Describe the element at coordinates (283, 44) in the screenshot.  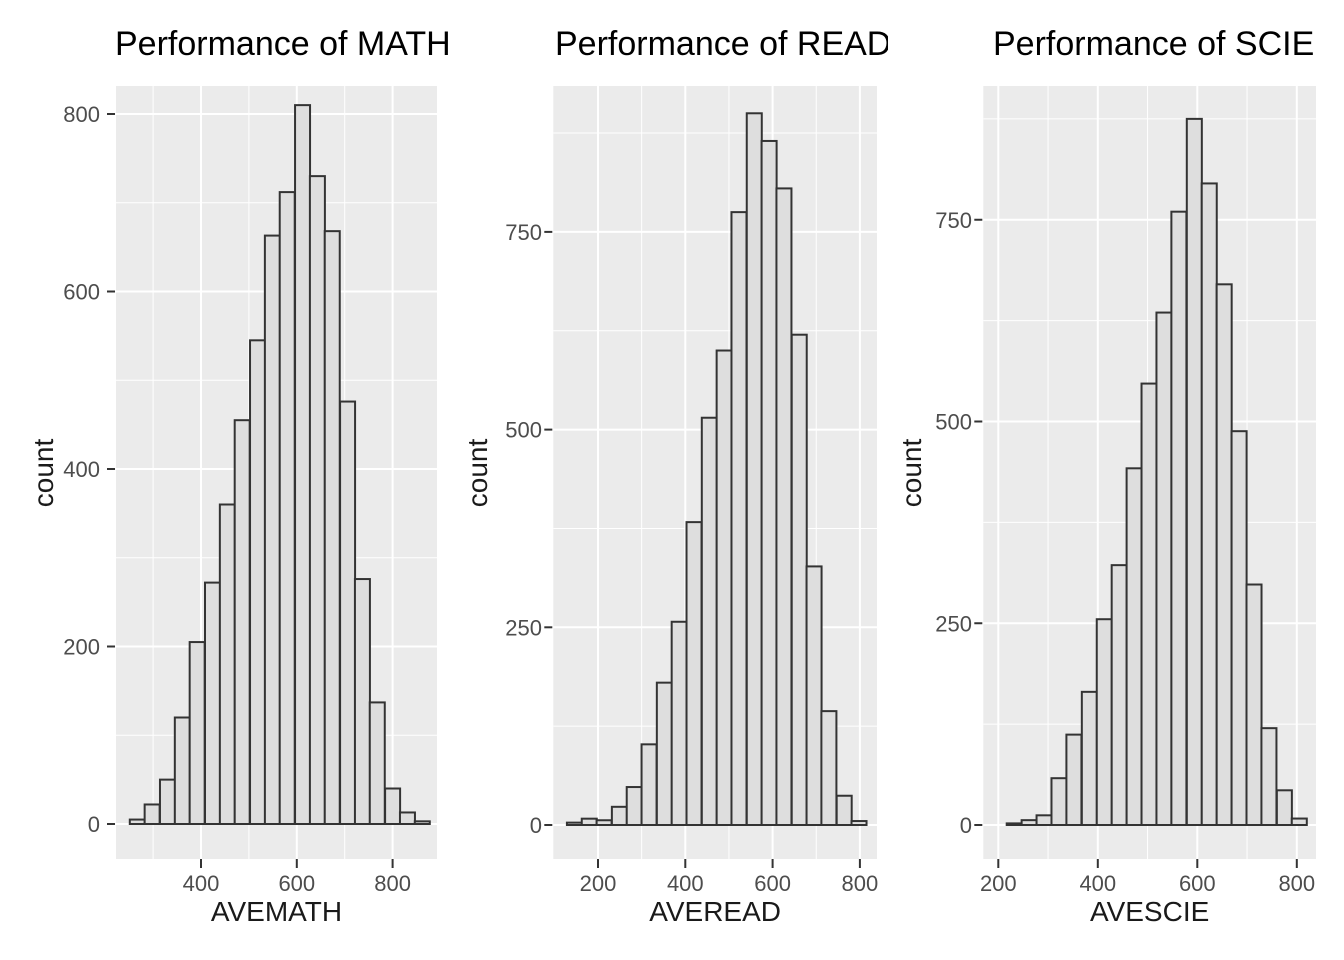
I see `chart-title-avemath: Performance of MATH` at that location.